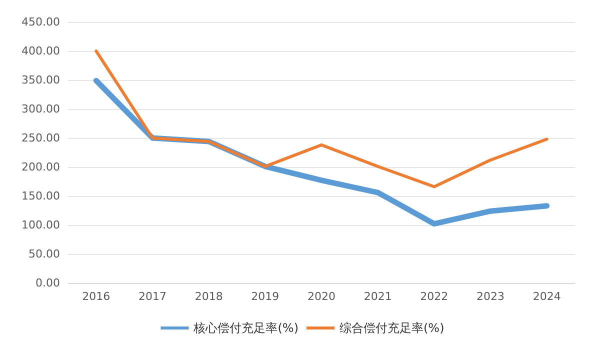 The image size is (605, 351). Describe the element at coordinates (41, 225) in the screenshot. I see `y-tick-label: 100.00` at that location.